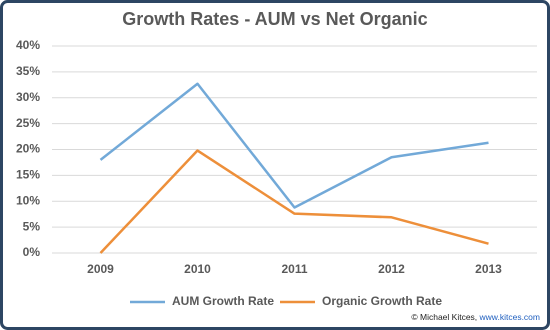 This screenshot has width=550, height=330. I want to click on x-tick-label: 2011, so click(294, 269).